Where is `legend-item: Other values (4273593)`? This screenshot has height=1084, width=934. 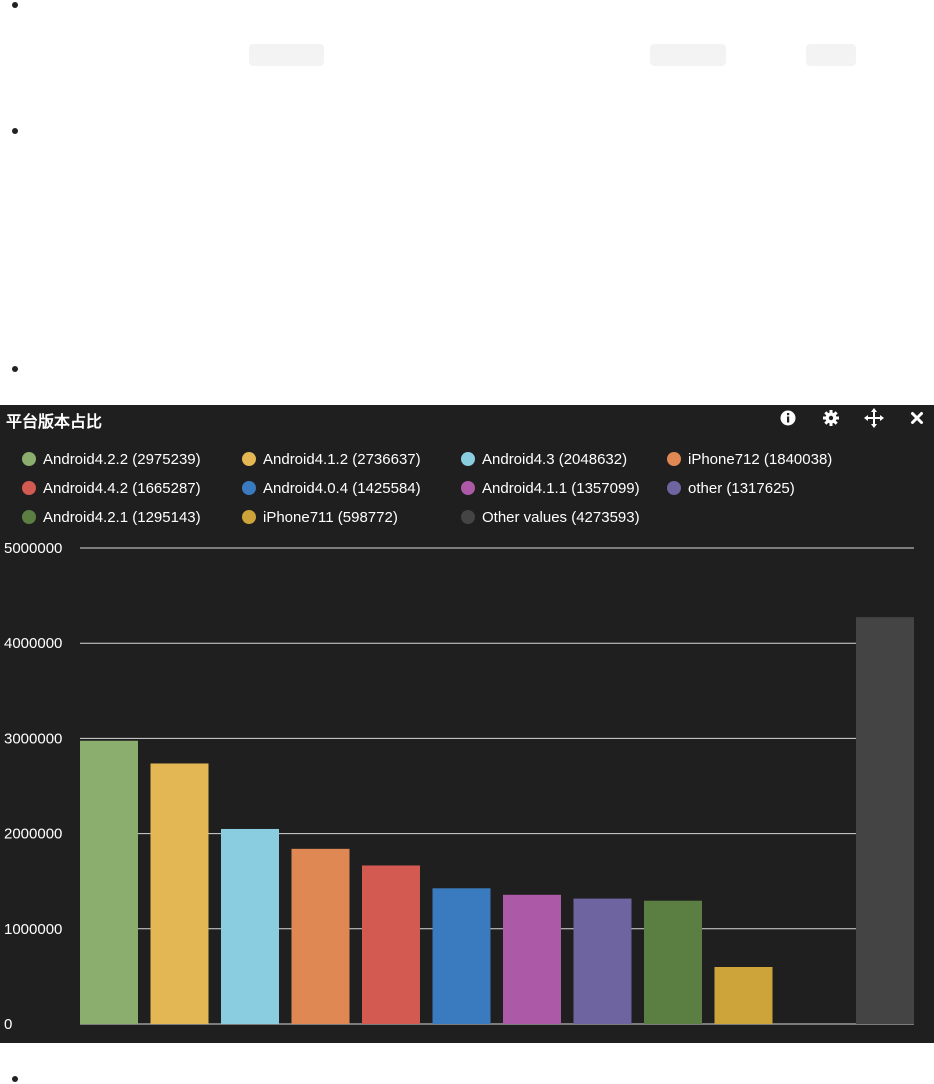 legend-item: Other values (4273593) is located at coordinates (550, 517).